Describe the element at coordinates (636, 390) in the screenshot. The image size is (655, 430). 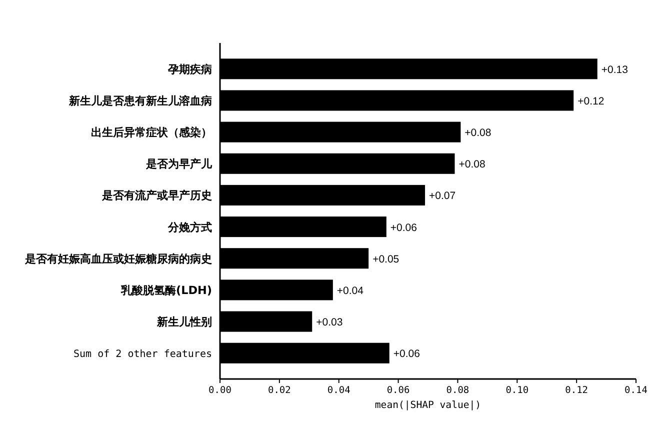
I see `x-tick-label: 0.14` at that location.